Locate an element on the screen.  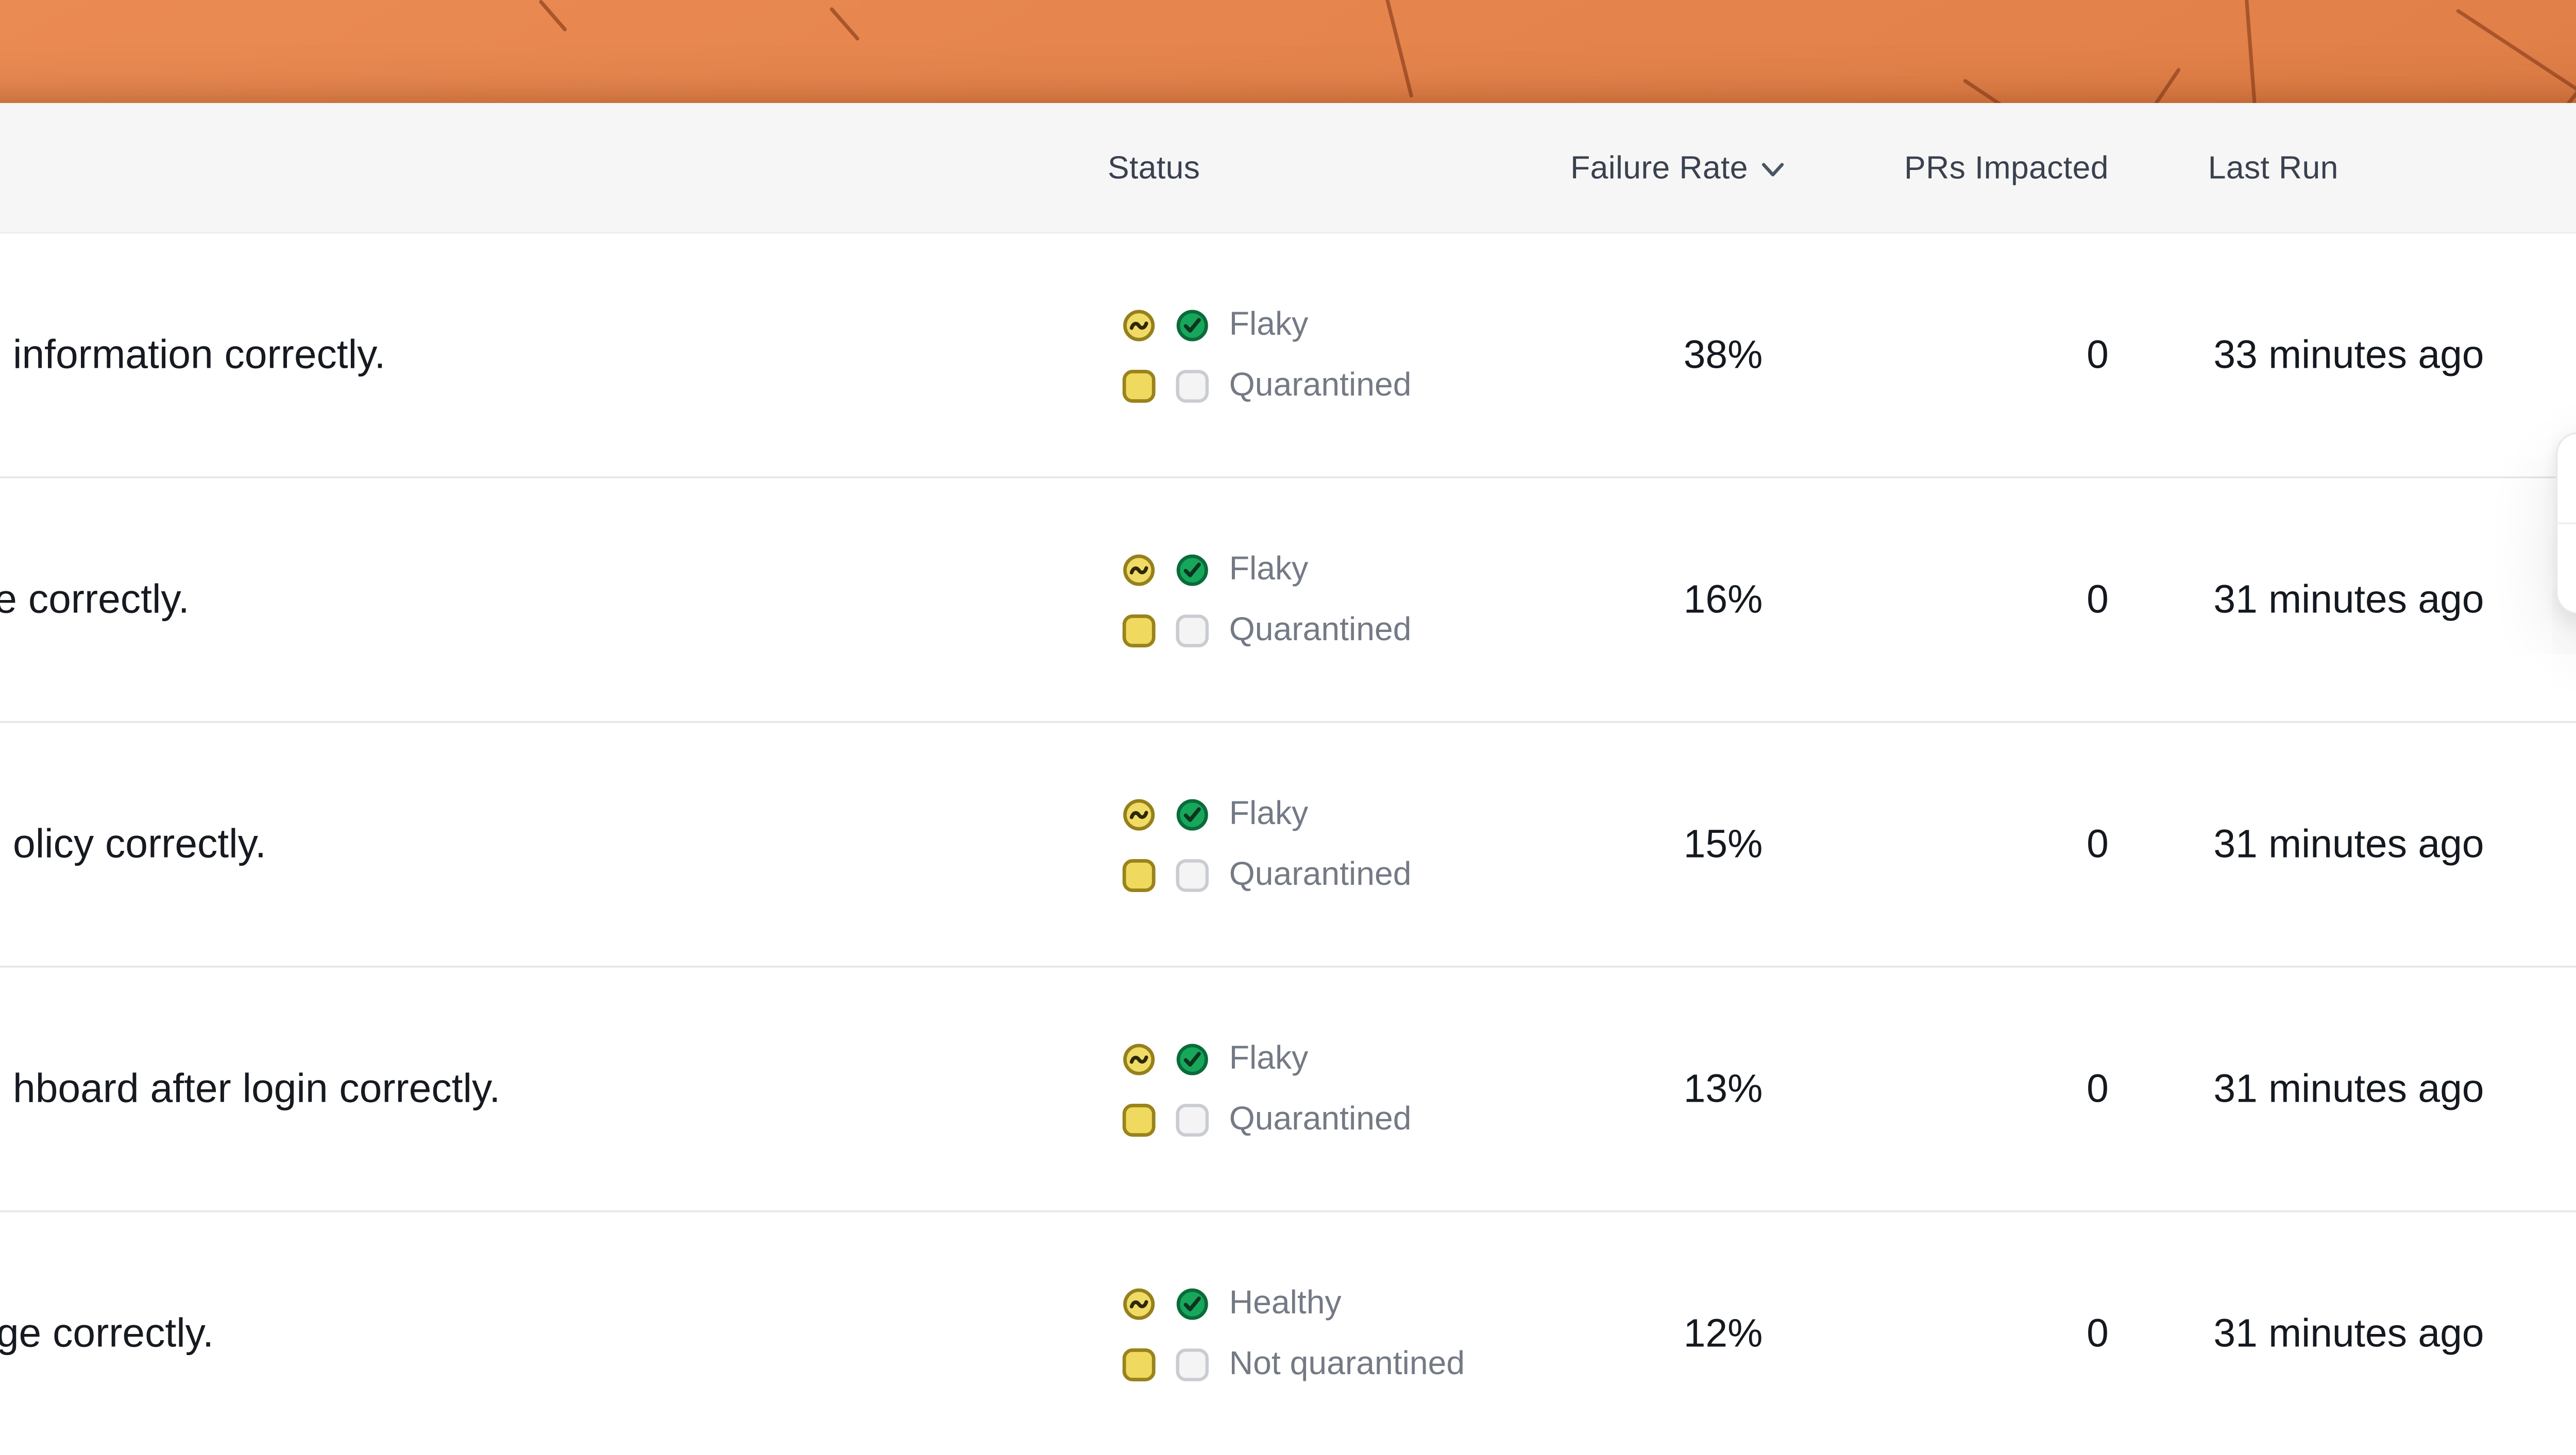
test-name-cell: hboard after login correctly. is located at coordinates (515, 1089).